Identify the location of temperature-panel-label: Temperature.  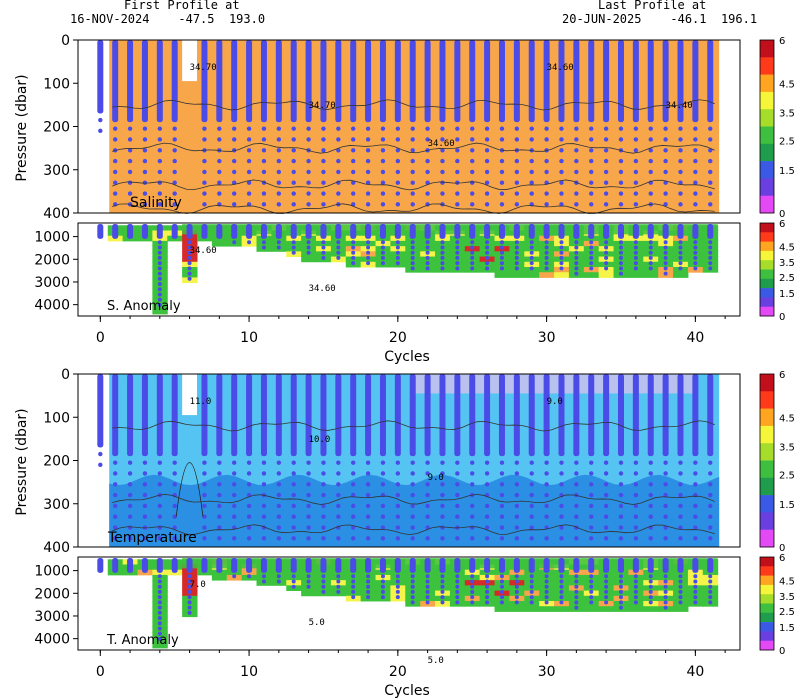
(152, 538).